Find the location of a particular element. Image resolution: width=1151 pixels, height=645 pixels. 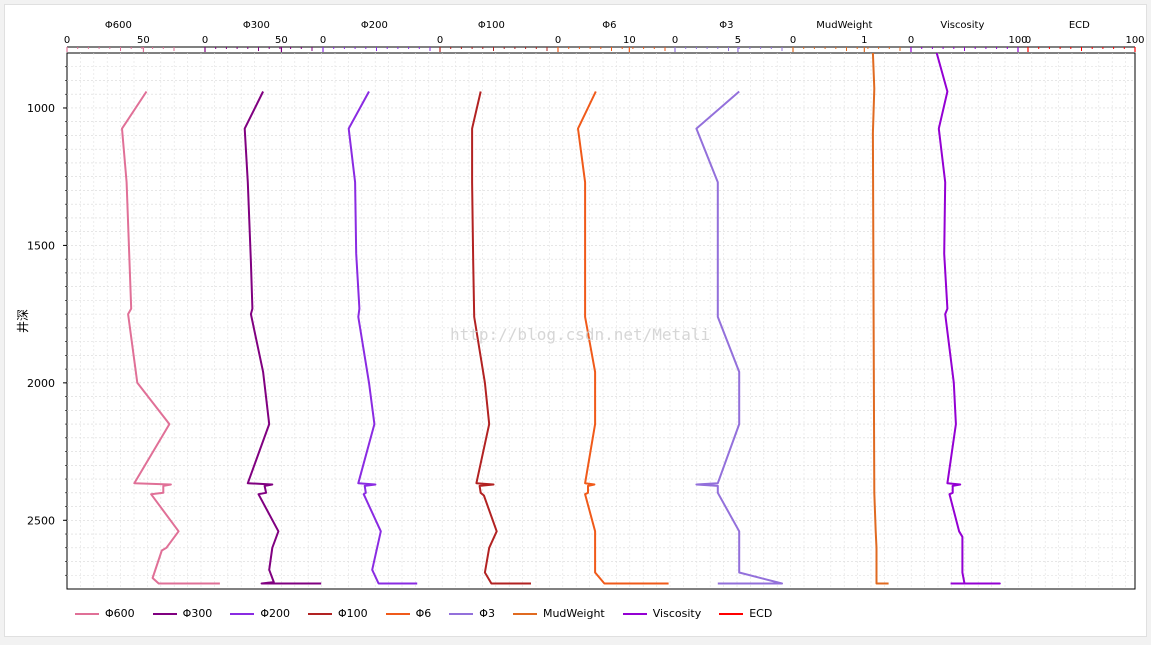

legend-label: Viscosity is located at coordinates (677, 613).